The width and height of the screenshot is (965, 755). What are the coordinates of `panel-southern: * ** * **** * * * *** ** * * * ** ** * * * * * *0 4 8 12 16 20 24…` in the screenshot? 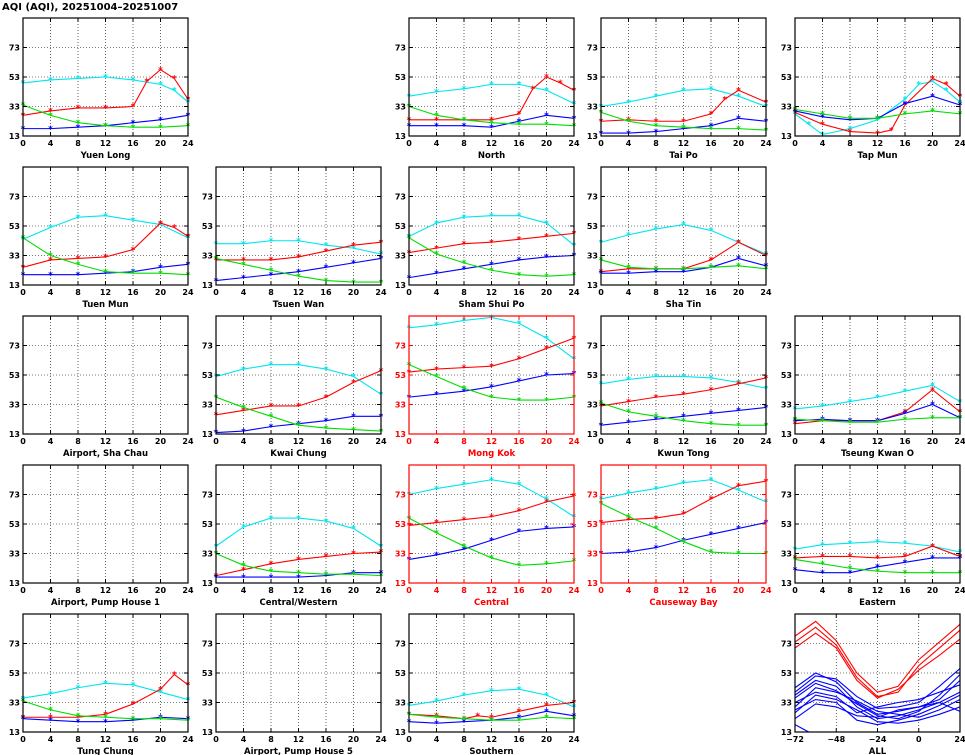 It's located at (487, 684).